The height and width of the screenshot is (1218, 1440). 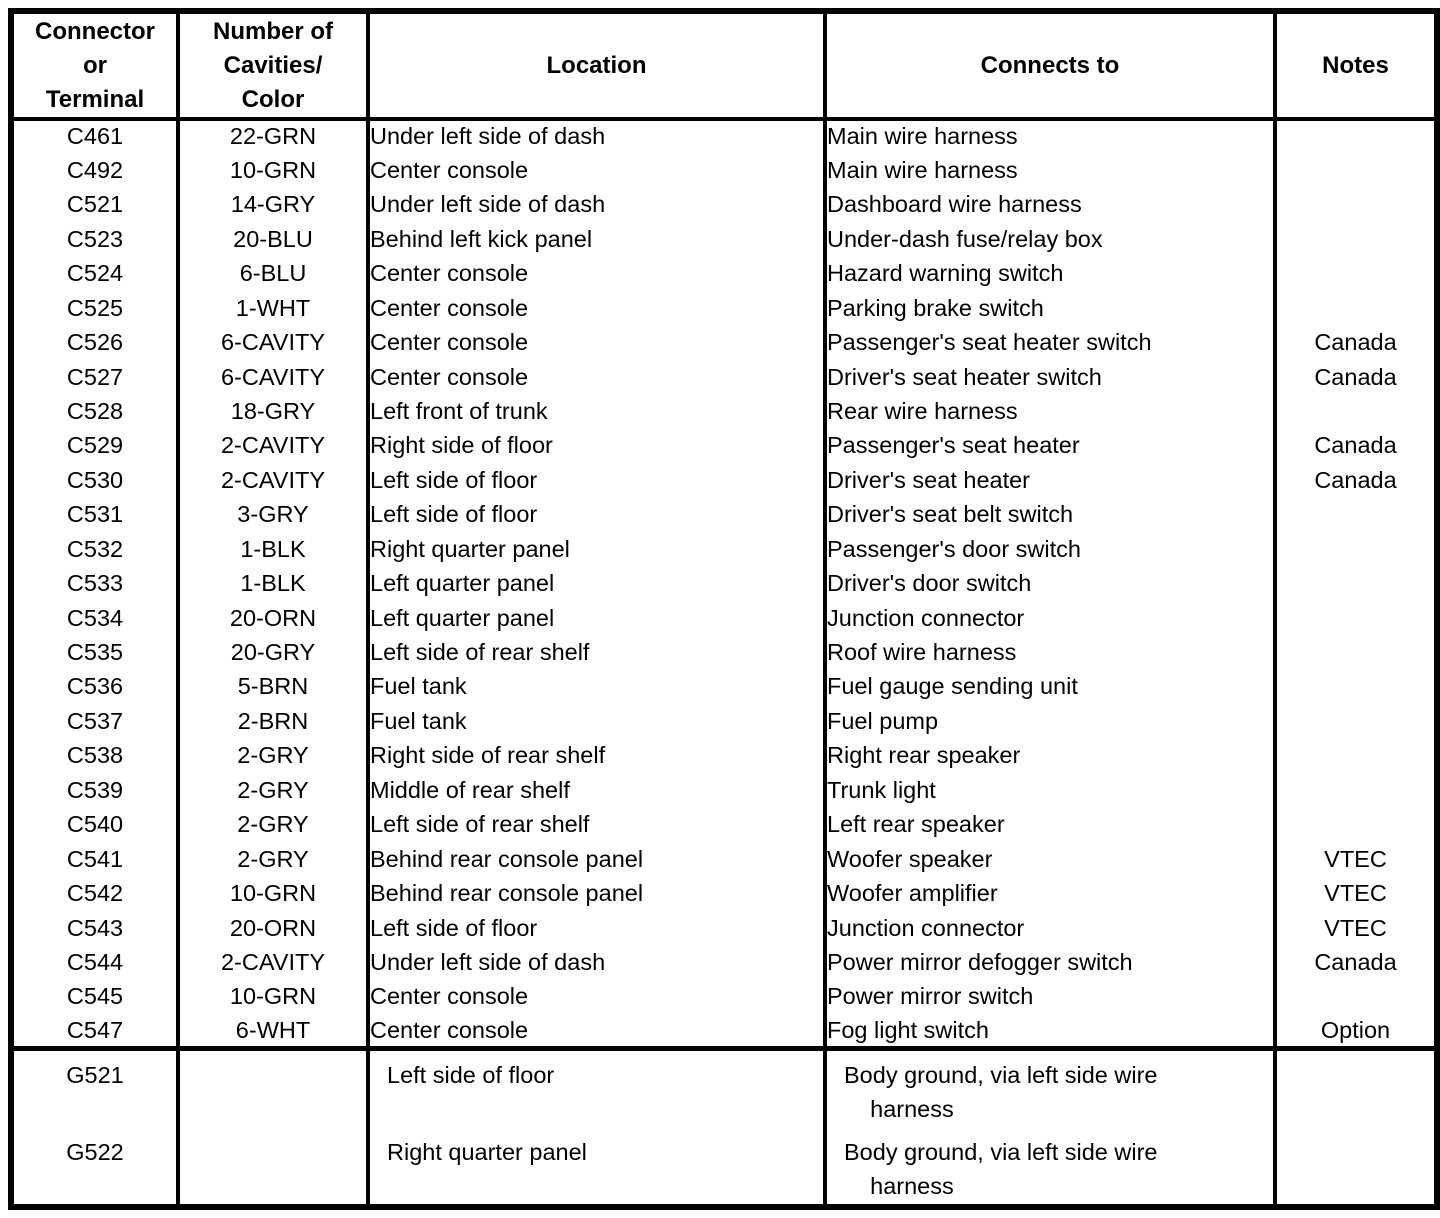 What do you see at coordinates (95, 479) in the screenshot?
I see `cell-connector: C530` at bounding box center [95, 479].